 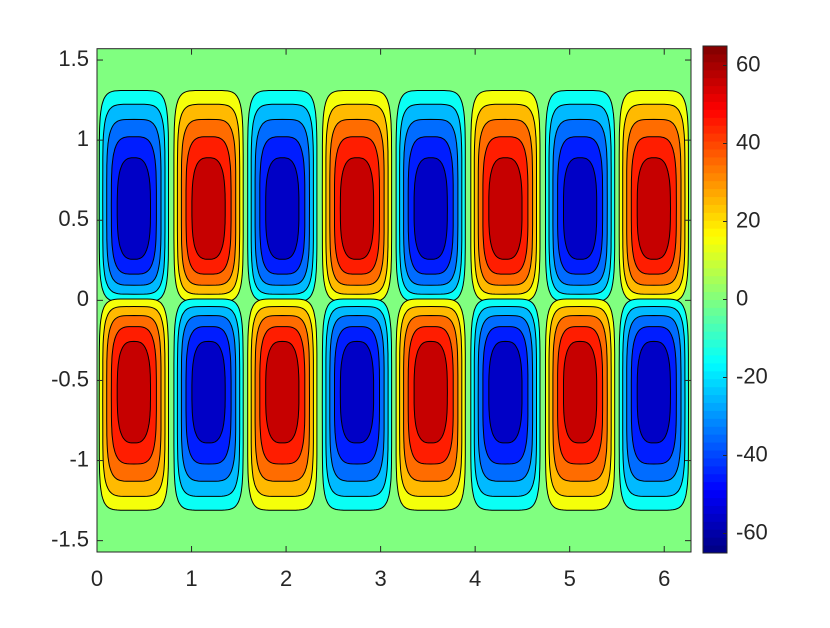 I want to click on x-tick-label: 3, so click(x=380, y=578).